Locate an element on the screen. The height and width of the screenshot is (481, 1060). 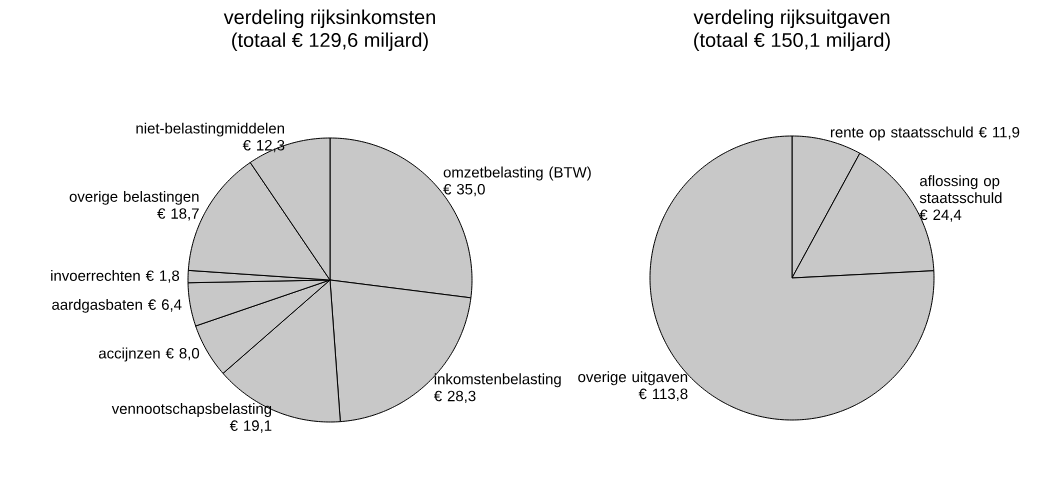
data-label: € 6,4 is located at coordinates (165, 305).